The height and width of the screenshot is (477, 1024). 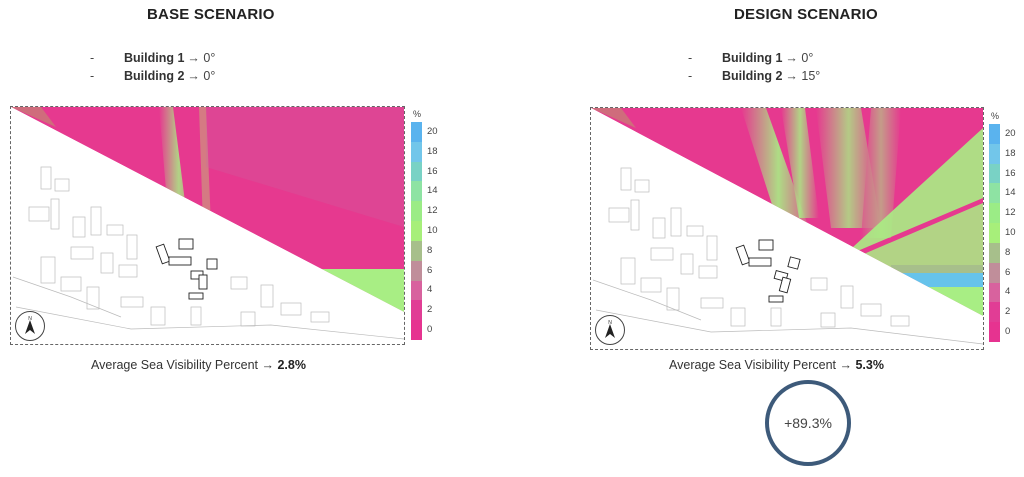 I want to click on design-average: Average Sea Visibility Percent → 5.3%, so click(x=776, y=365).